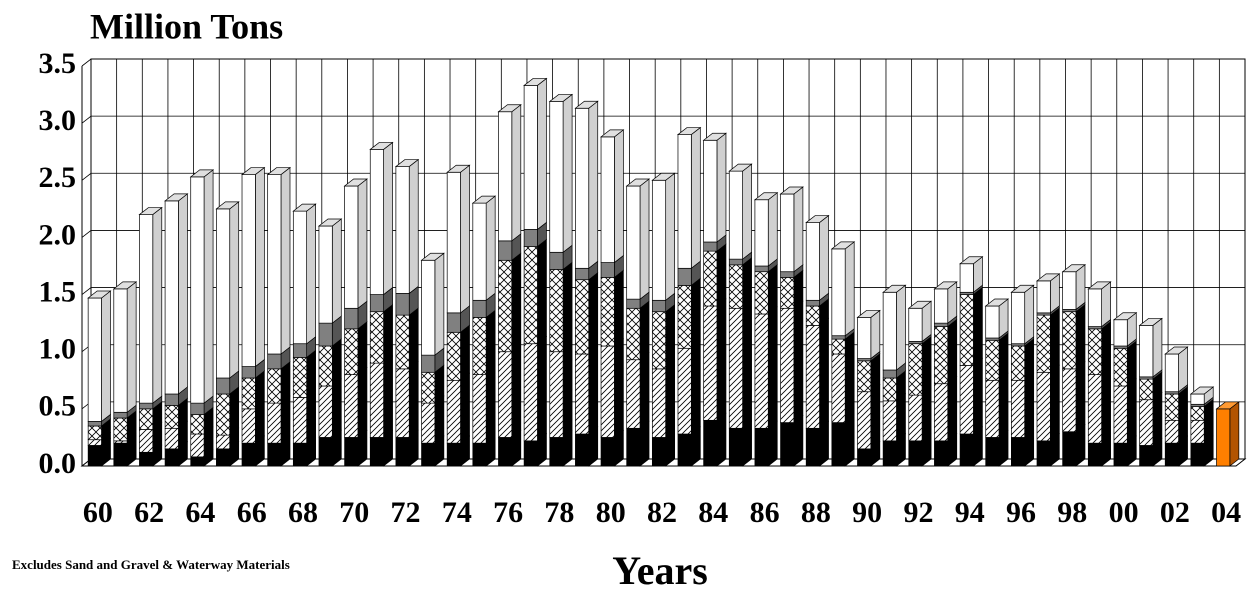  Describe the element at coordinates (200, 512) in the screenshot. I see `x-tick-label: 64` at that location.